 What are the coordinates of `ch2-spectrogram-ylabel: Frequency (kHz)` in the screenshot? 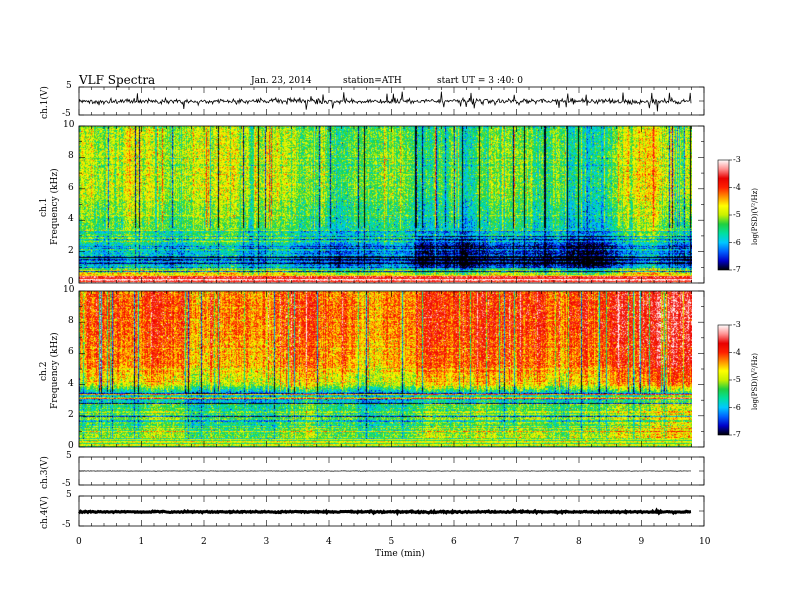 It's located at (55, 370).